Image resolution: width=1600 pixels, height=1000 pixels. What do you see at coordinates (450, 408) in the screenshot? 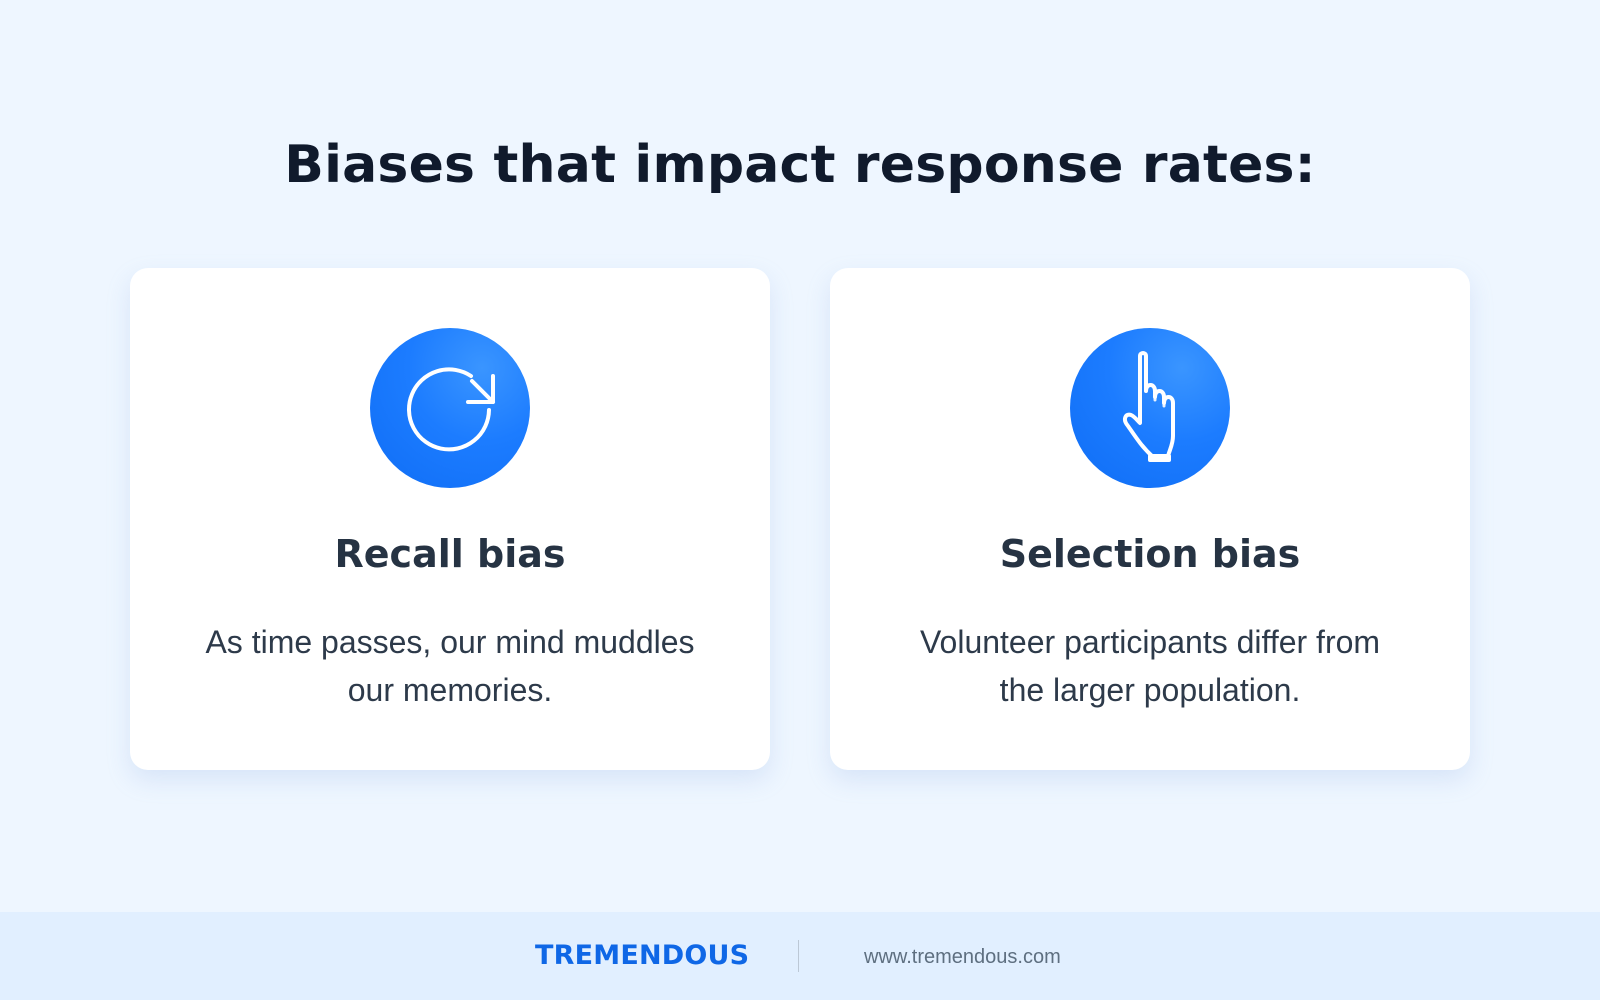
I see `recall-icon` at bounding box center [450, 408].